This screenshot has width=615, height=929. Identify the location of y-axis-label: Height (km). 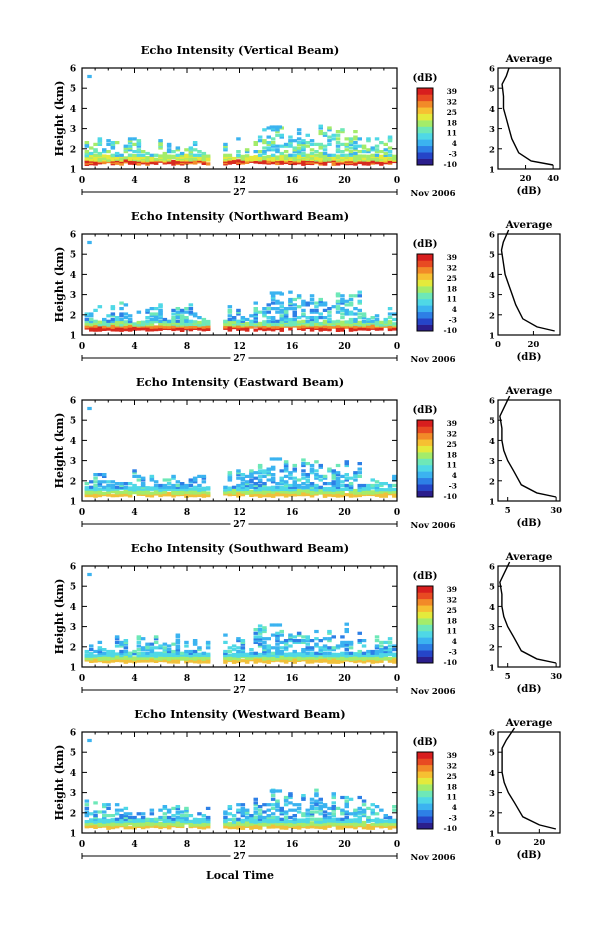
(59, 285).